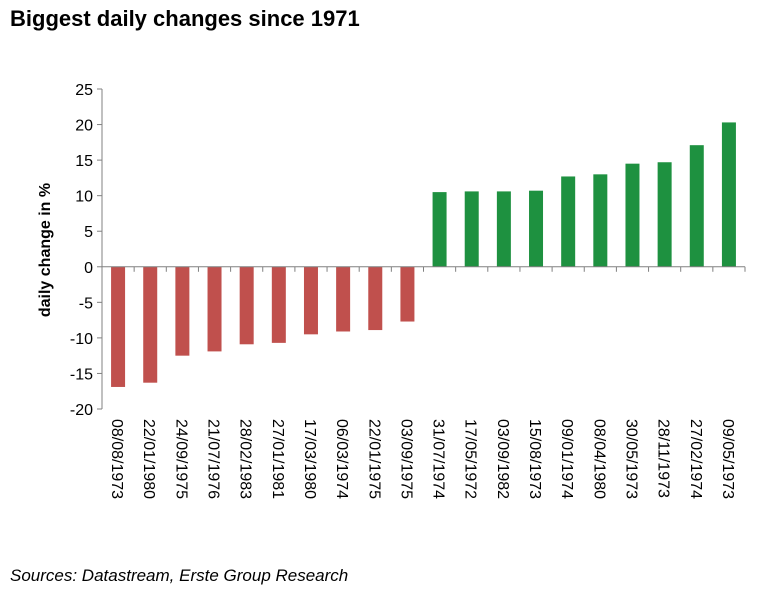 Image resolution: width=759 pixels, height=594 pixels. Describe the element at coordinates (727, 459) in the screenshot. I see `x-tick-label: 09/05/1973` at that location.